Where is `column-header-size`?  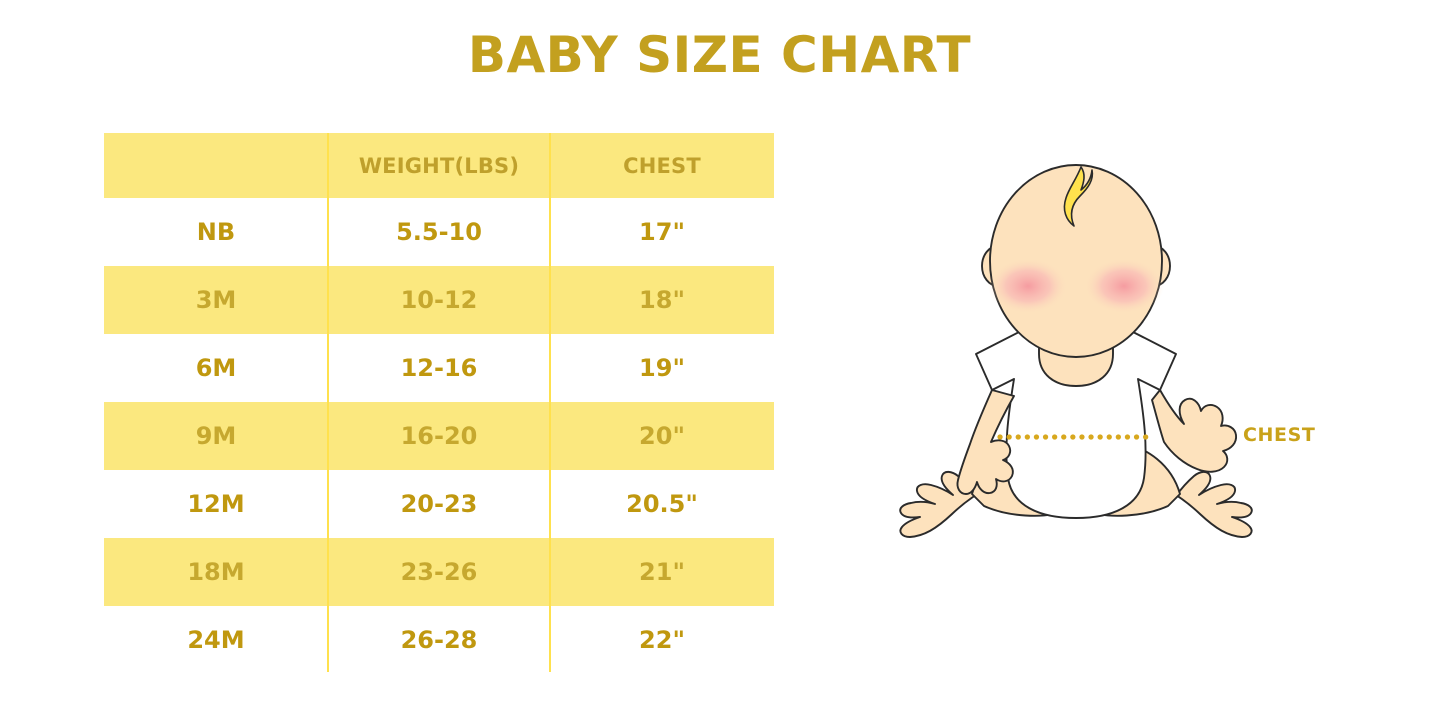
column-header-size is located at coordinates (216, 165).